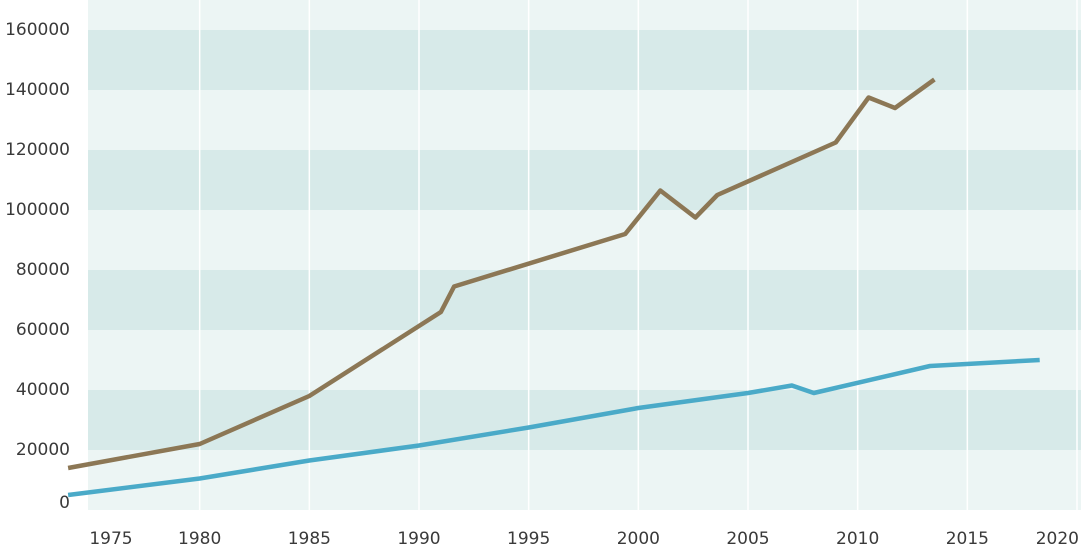  Describe the element at coordinates (857, 537) in the screenshot. I see `x-tick-label: 2010` at that location.